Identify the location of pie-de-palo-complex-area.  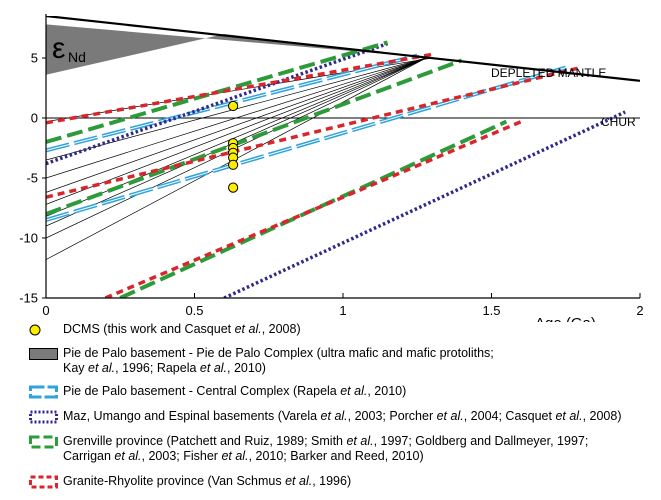
(239, 49).